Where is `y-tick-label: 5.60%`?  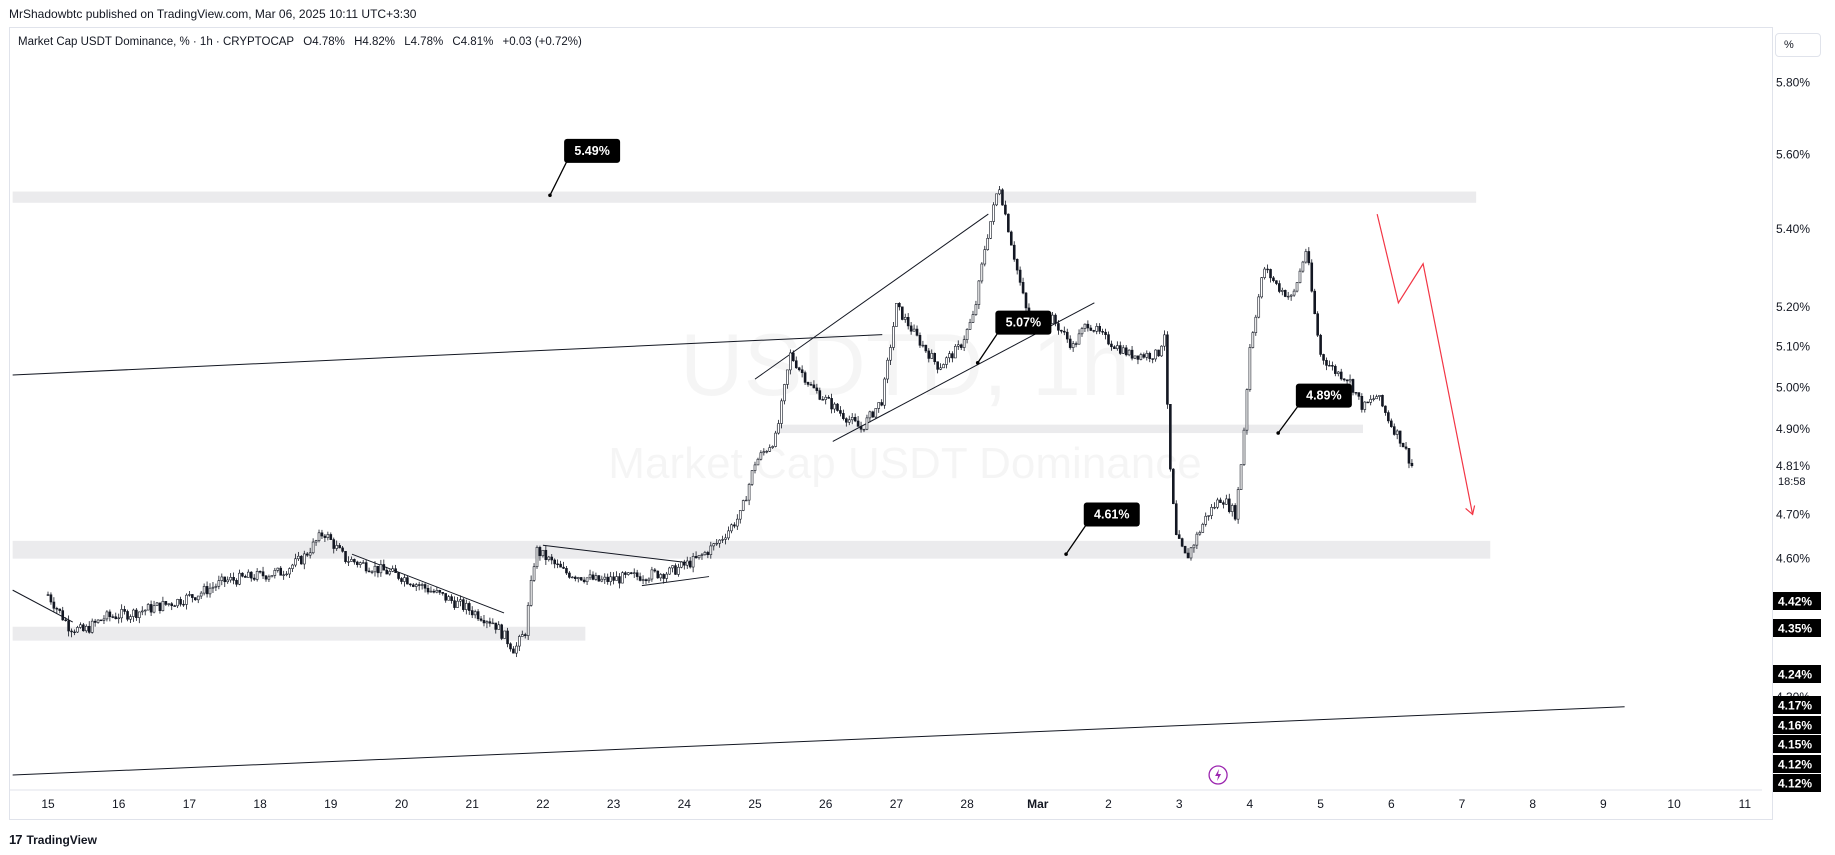 y-tick-label: 5.60% is located at coordinates (1793, 155).